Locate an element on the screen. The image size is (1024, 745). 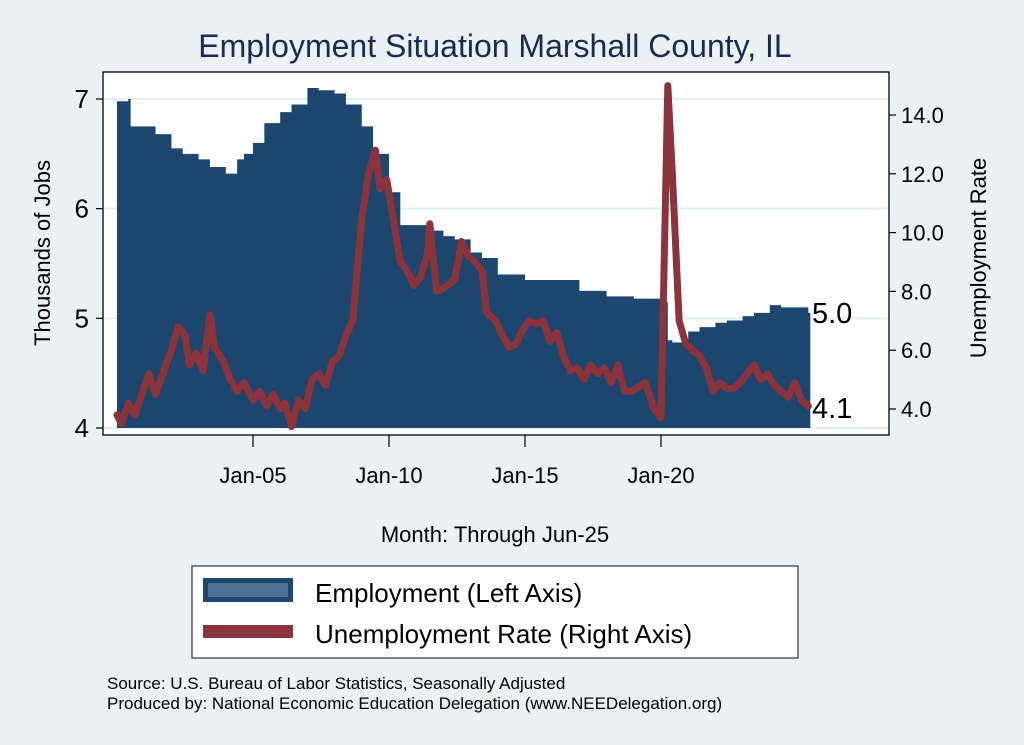
x-tick-label: Jan-10 is located at coordinates (388, 475).